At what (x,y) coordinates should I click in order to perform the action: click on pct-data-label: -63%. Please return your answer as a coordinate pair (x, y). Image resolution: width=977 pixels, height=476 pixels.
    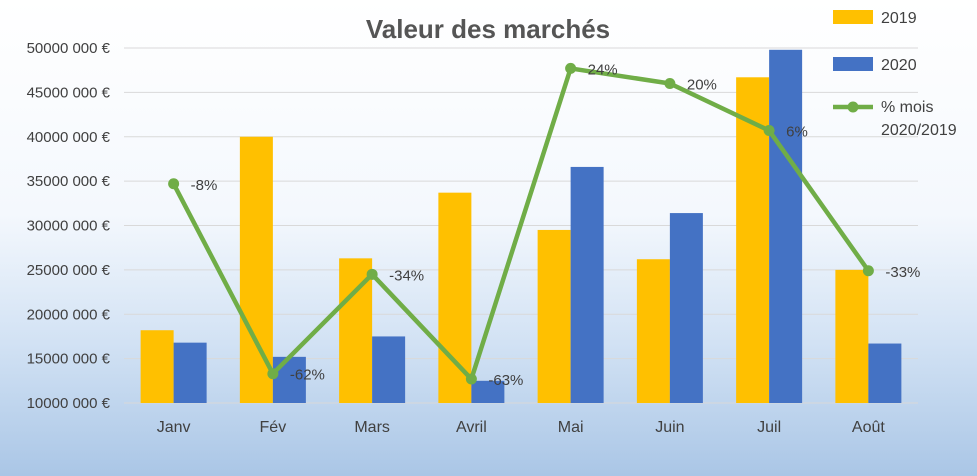
    Looking at the image, I should click on (505, 380).